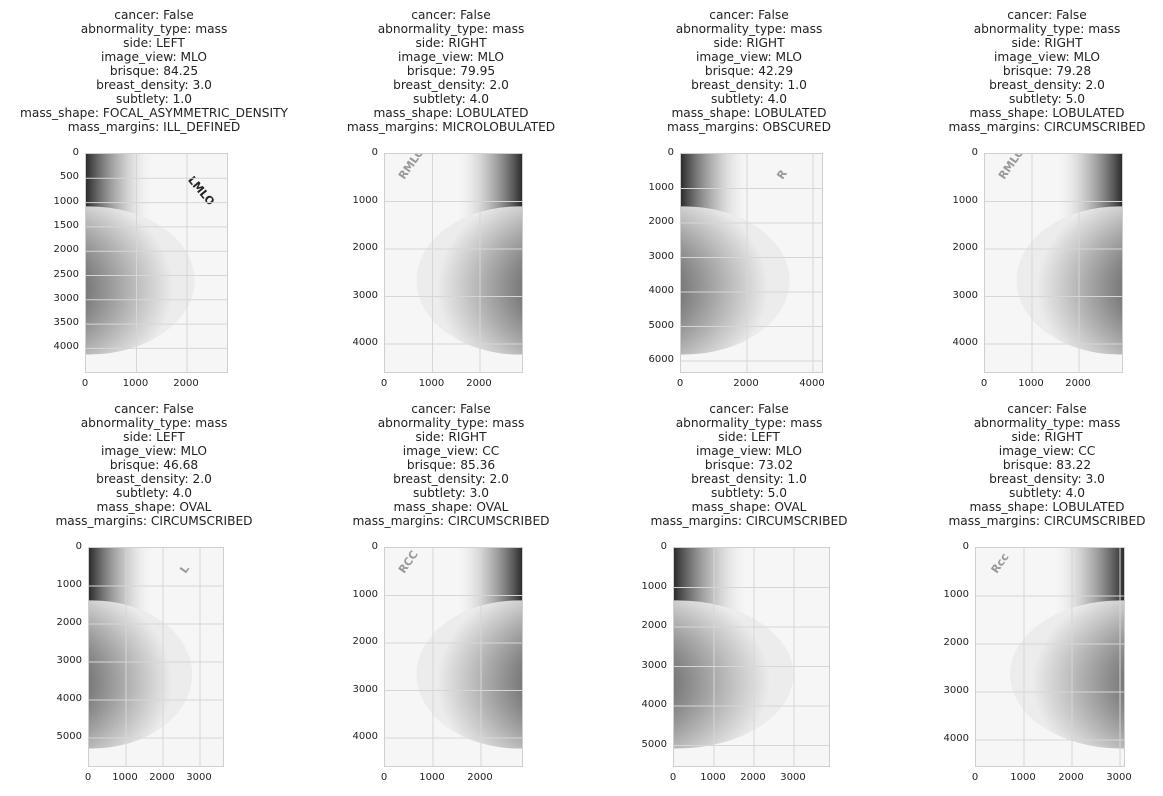 Image resolution: width=1163 pixels, height=796 pixels. I want to click on title-line: brisque: 79.95, so click(451, 71).